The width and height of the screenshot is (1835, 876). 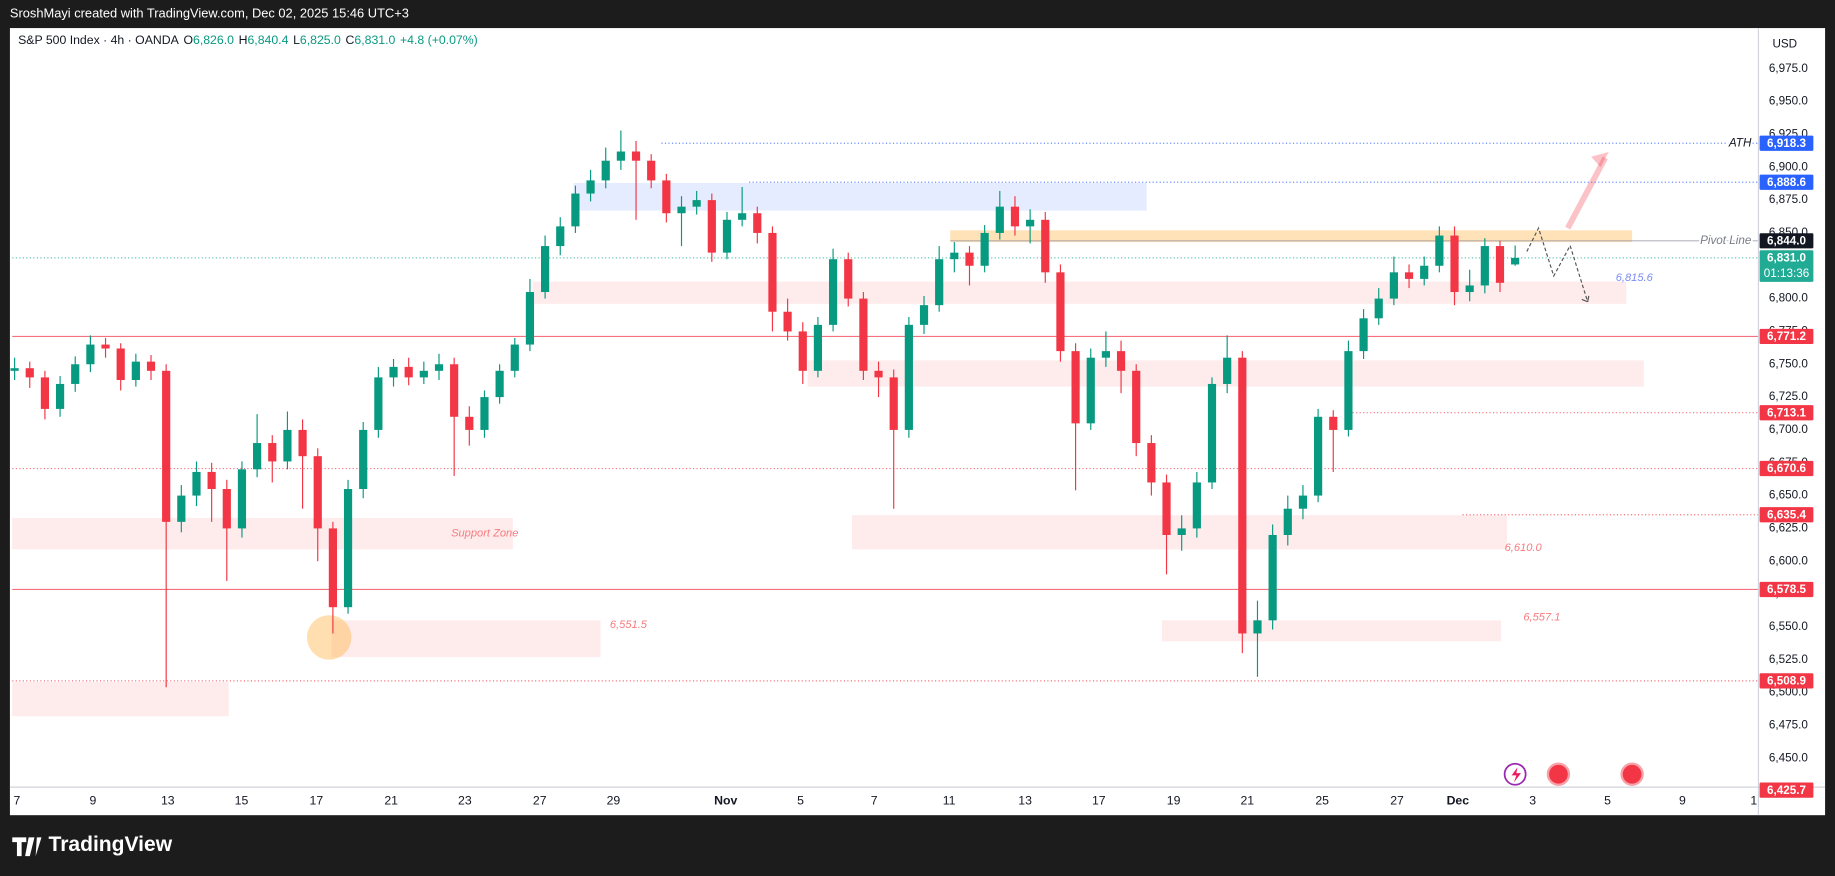 What do you see at coordinates (1740, 142) in the screenshot?
I see `level-name: ATH` at bounding box center [1740, 142].